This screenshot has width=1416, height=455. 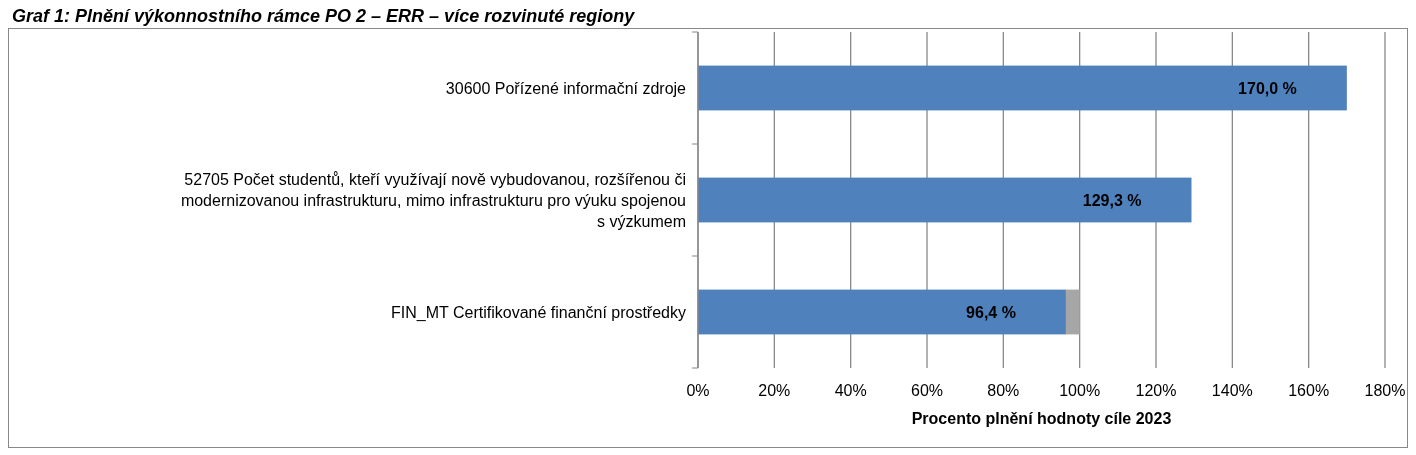 I want to click on x-tick-label: 40%, so click(x=850, y=390).